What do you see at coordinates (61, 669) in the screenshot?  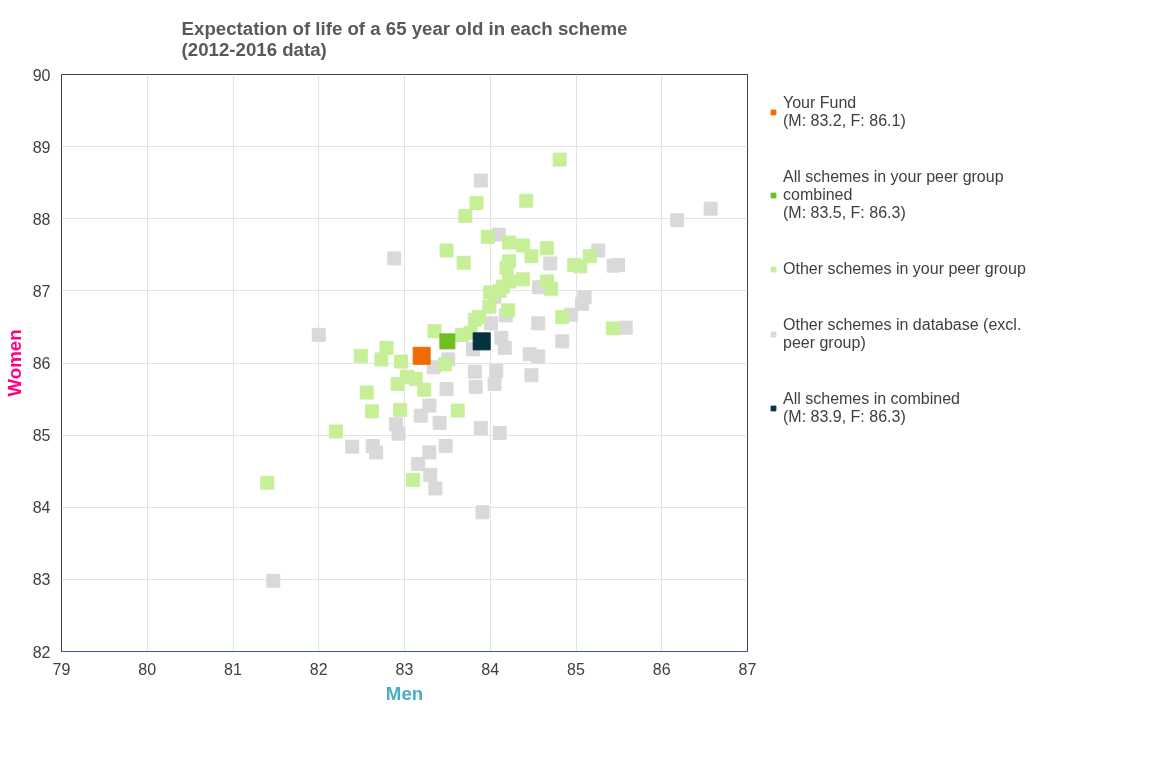 I see `x-tick-label: 79` at bounding box center [61, 669].